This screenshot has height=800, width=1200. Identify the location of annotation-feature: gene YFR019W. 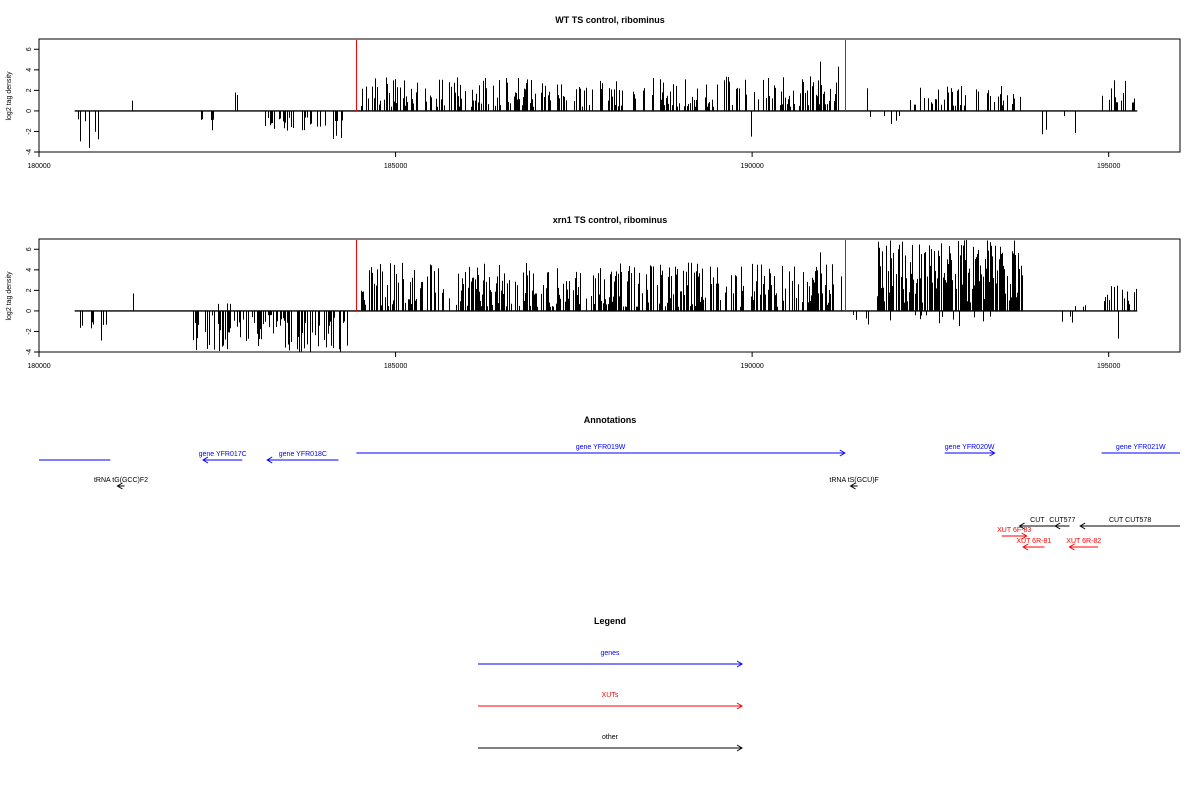
(601, 450).